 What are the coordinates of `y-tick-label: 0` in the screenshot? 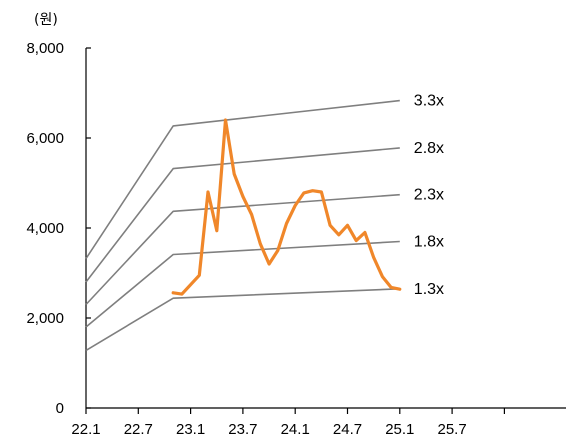 It's located at (60, 408).